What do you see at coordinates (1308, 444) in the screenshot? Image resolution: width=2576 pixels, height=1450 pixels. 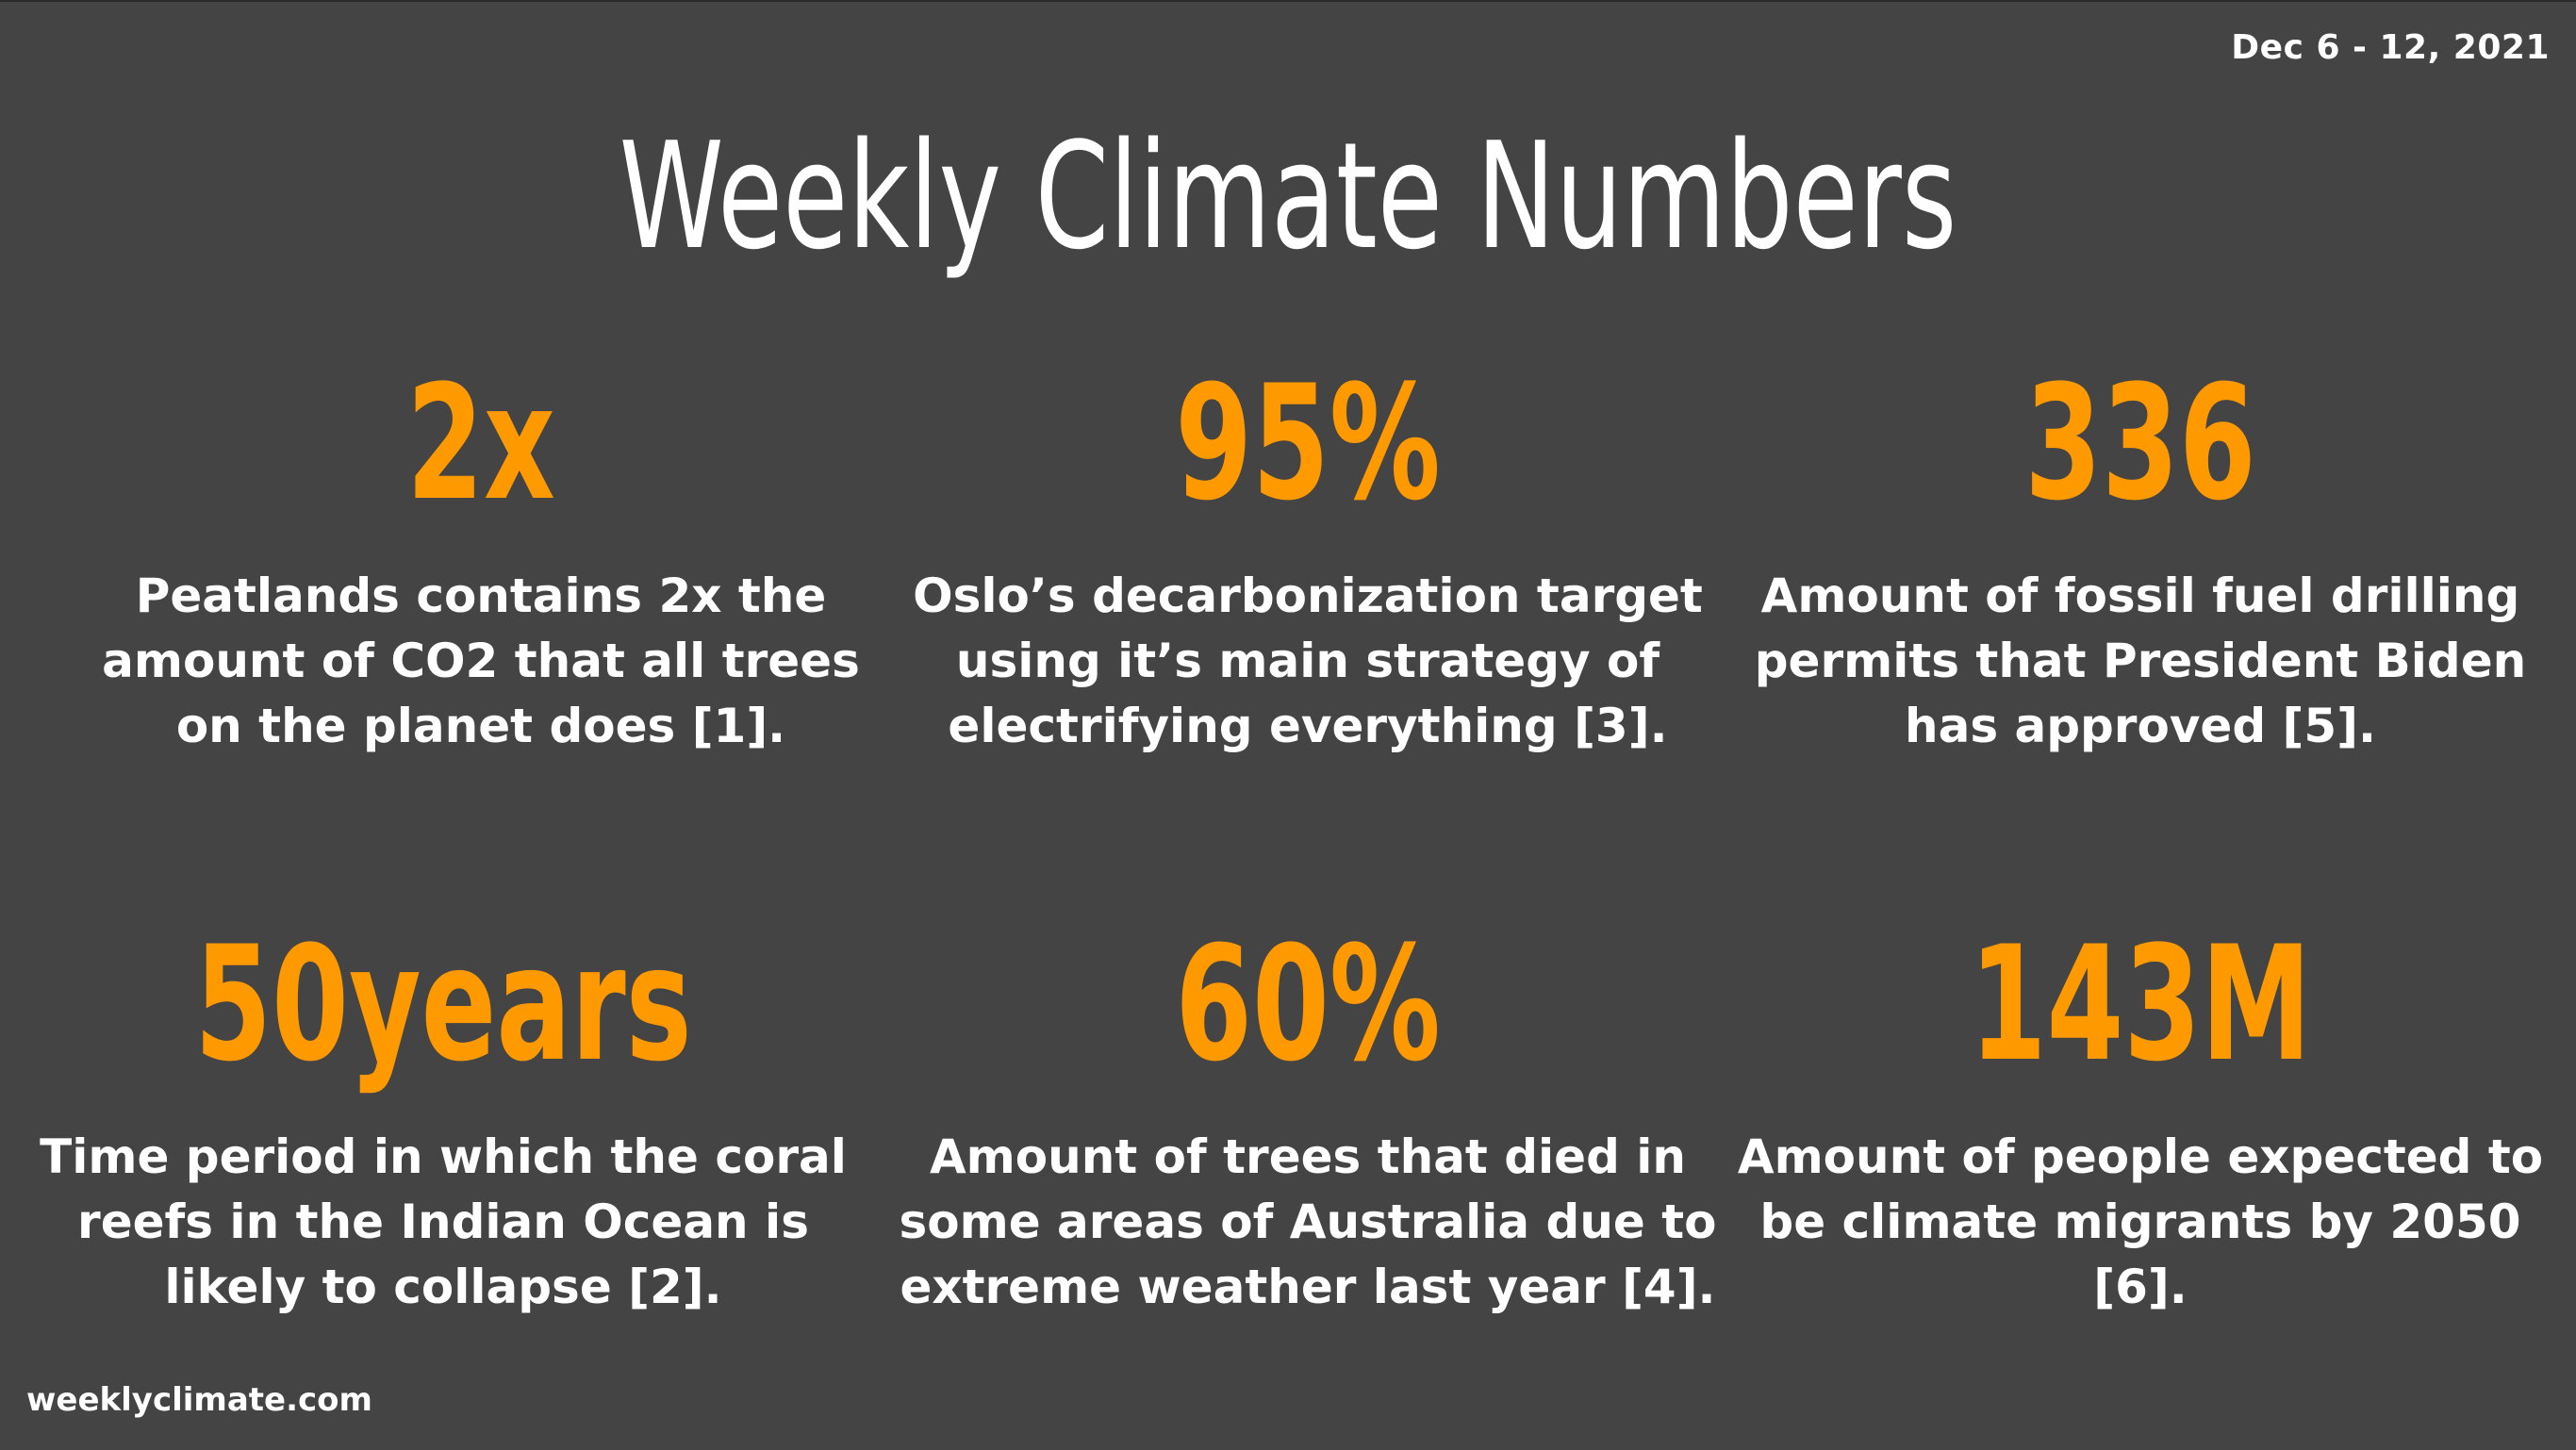 I see `stat-value: 95%` at bounding box center [1308, 444].